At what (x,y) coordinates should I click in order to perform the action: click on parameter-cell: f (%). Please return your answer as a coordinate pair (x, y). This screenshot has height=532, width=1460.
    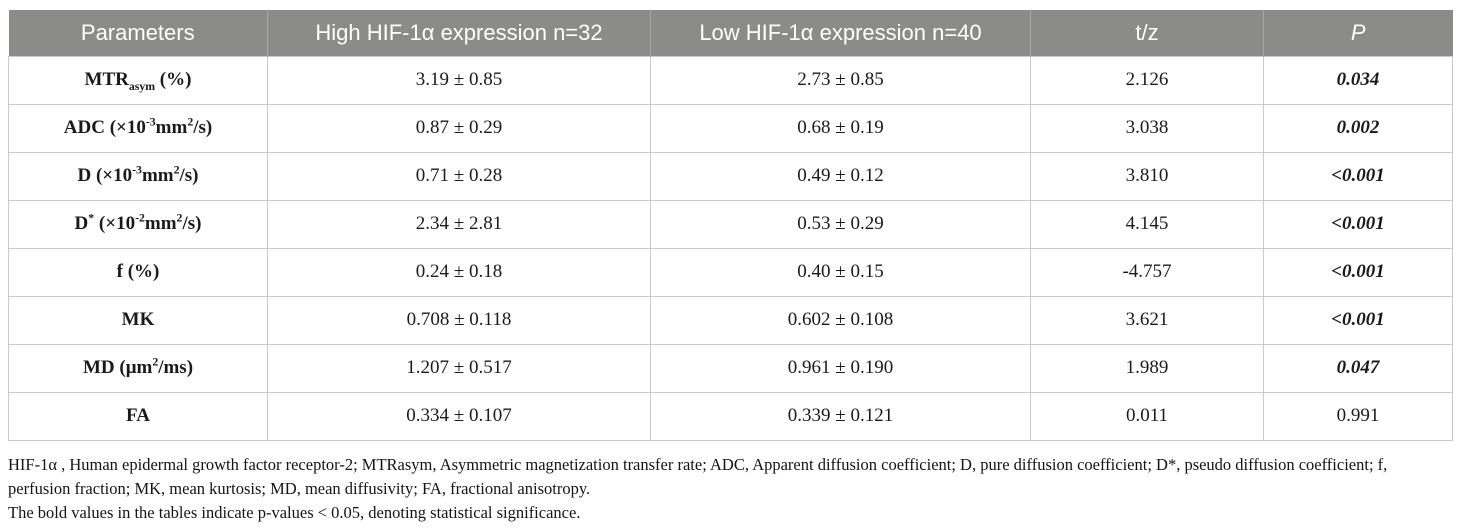
    Looking at the image, I should click on (138, 272).